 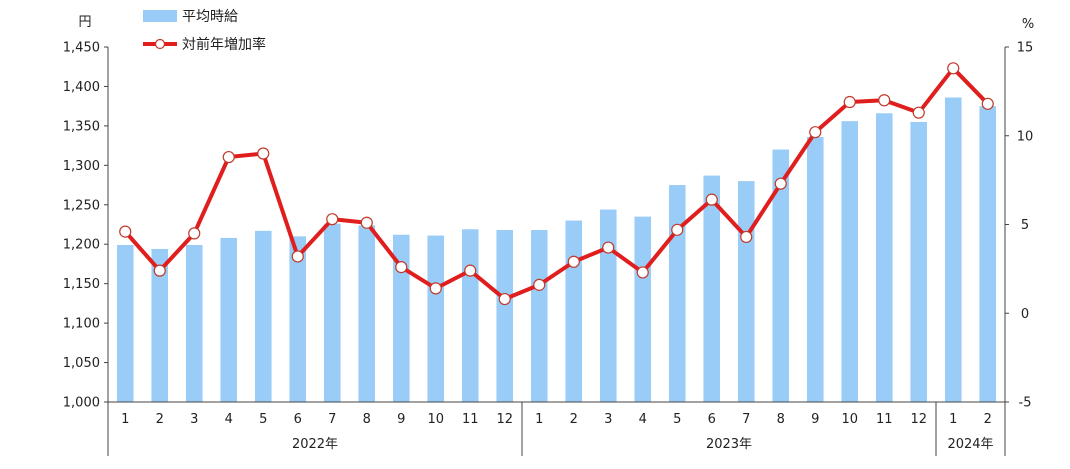 What do you see at coordinates (970, 444) in the screenshot?
I see `year-label: 2024年` at bounding box center [970, 444].